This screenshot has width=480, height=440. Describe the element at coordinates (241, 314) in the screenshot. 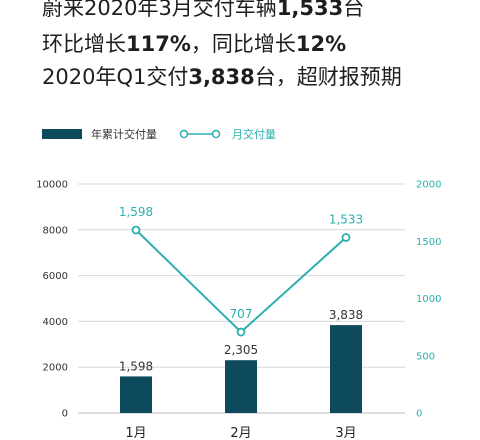

I see `line-data-label: 707` at that location.